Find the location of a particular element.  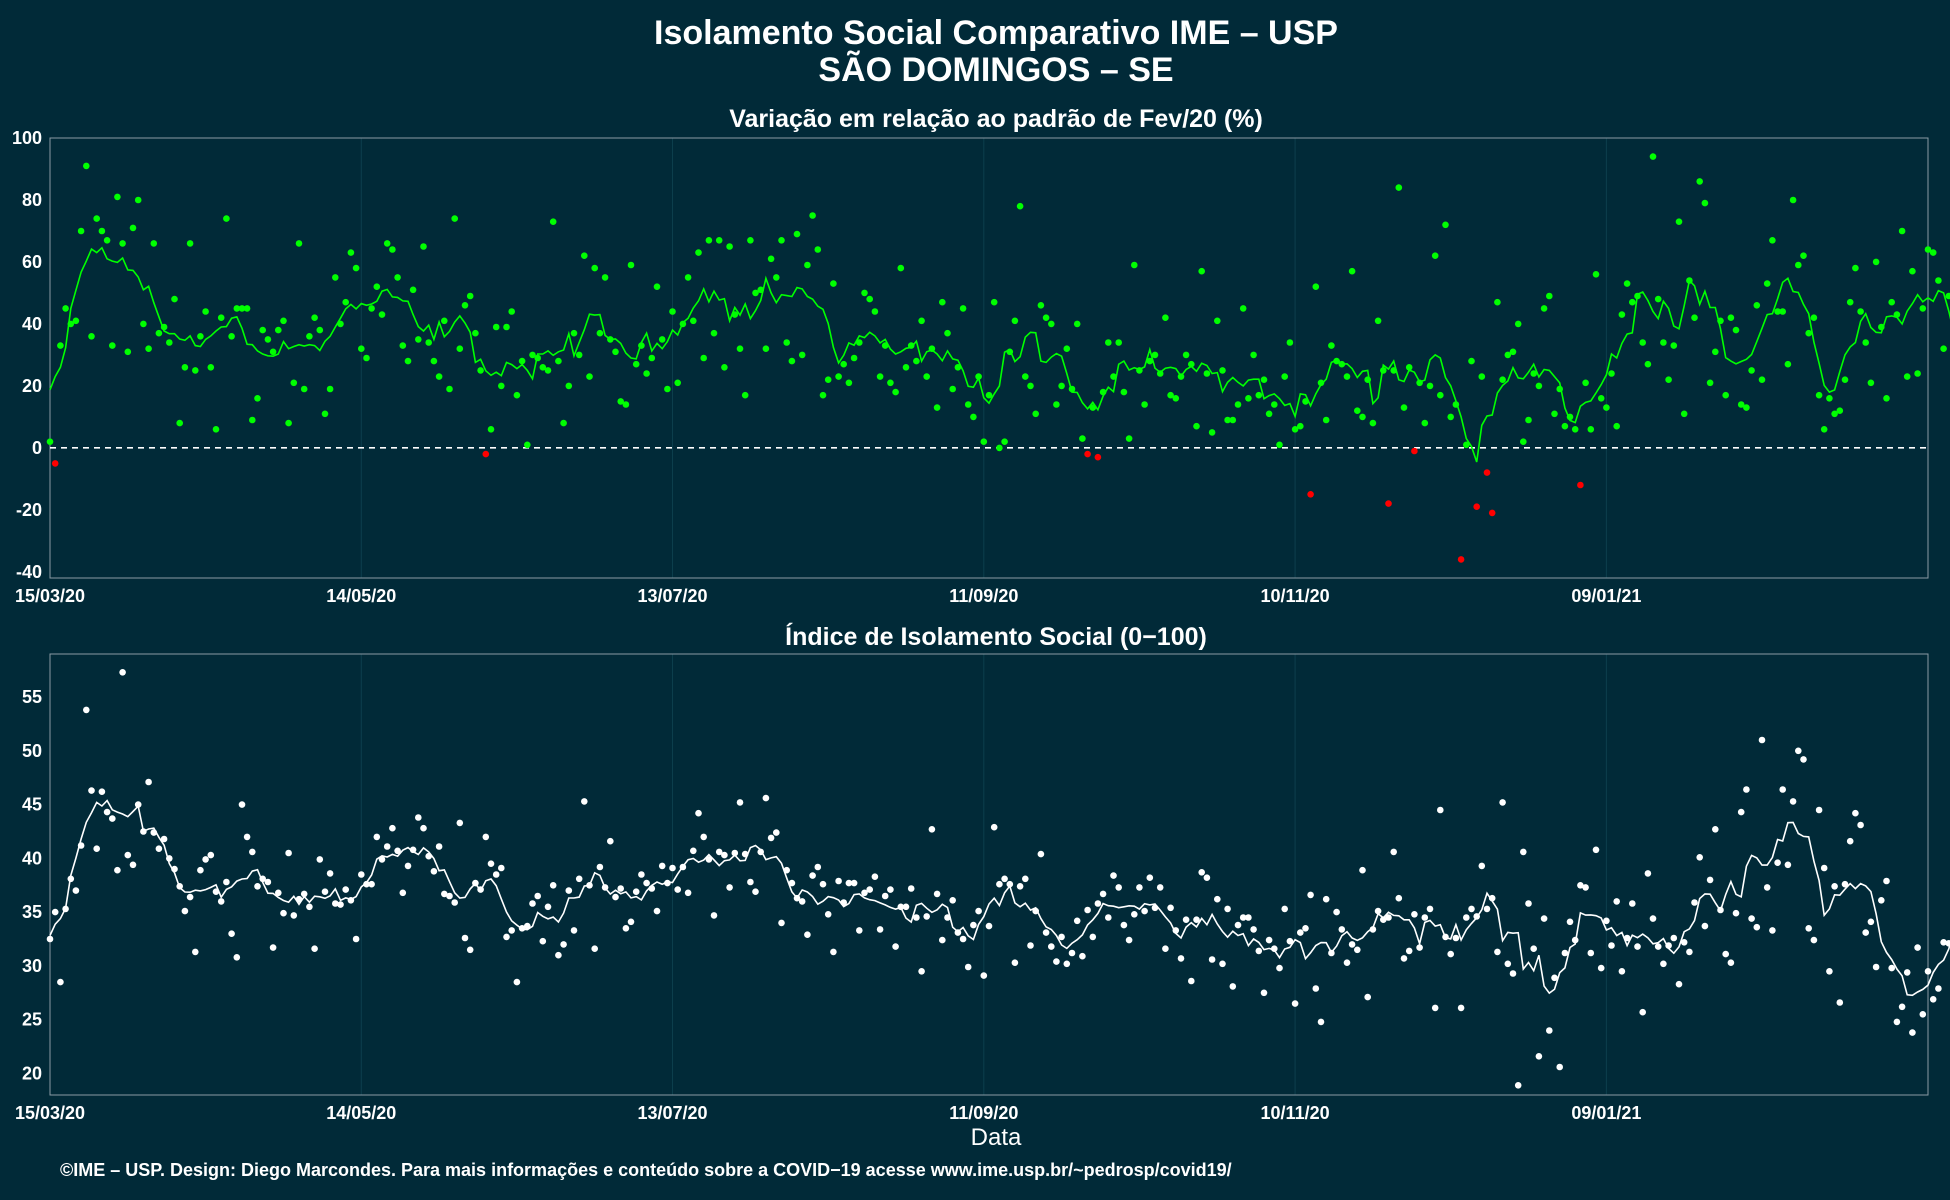

x-tick-label: 09/01/21 is located at coordinates (1606, 1113).